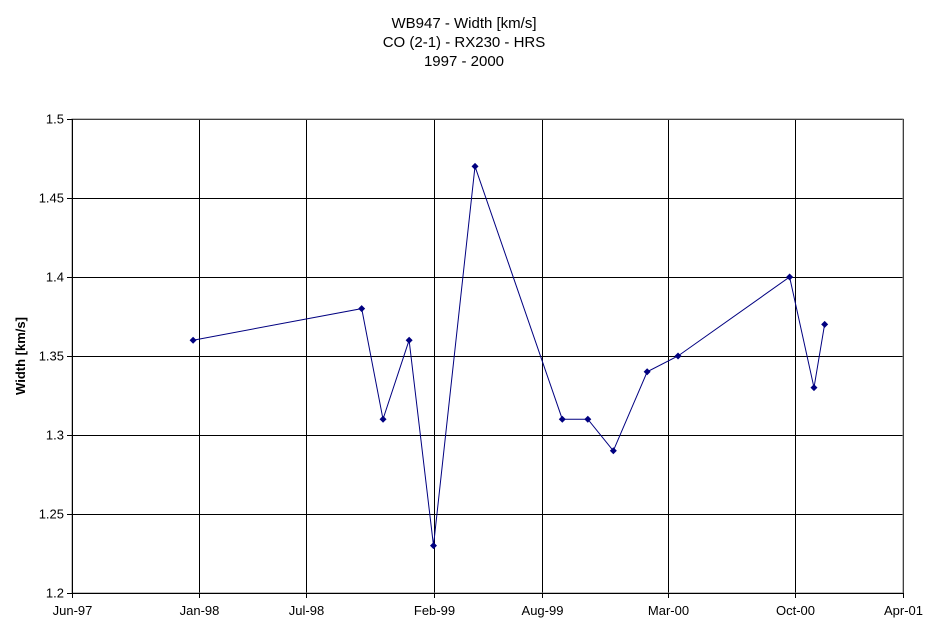 The width and height of the screenshot is (928, 630). I want to click on chart-title-line-2: CO (2-1) - RX230 - HRS, so click(464, 42).